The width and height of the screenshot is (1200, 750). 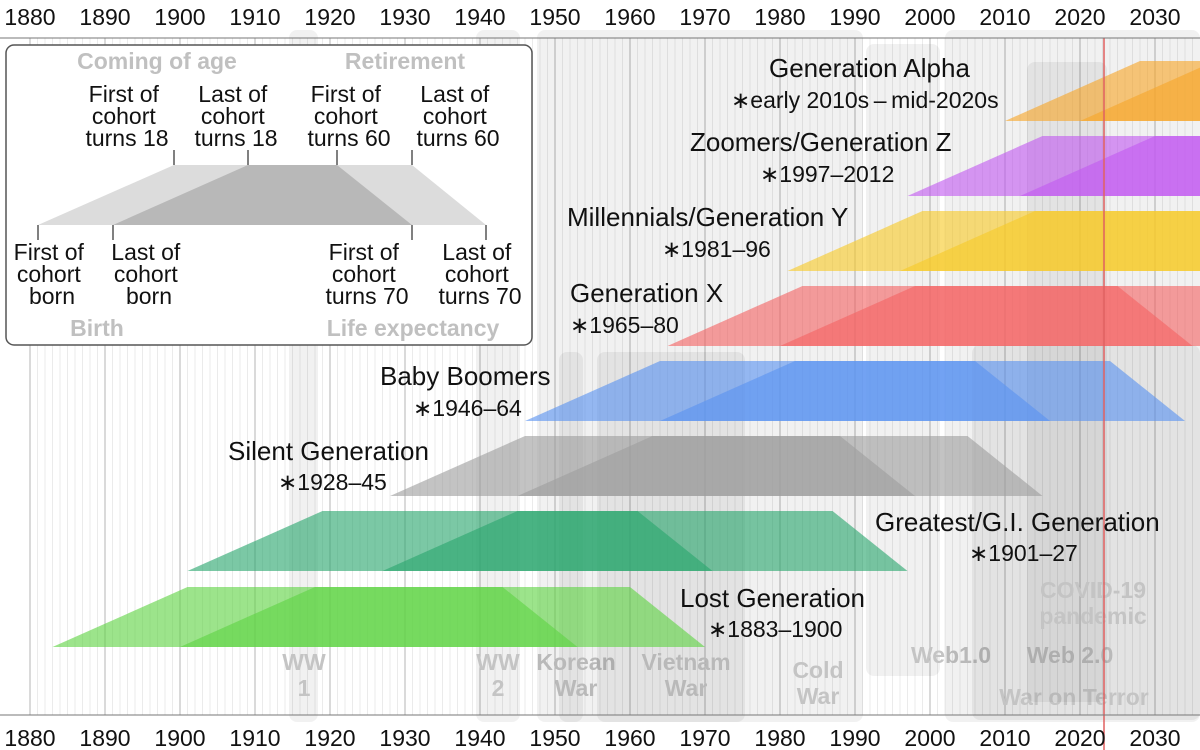 What do you see at coordinates (772, 598) in the screenshot?
I see `generation-name: Lost Generation` at bounding box center [772, 598].